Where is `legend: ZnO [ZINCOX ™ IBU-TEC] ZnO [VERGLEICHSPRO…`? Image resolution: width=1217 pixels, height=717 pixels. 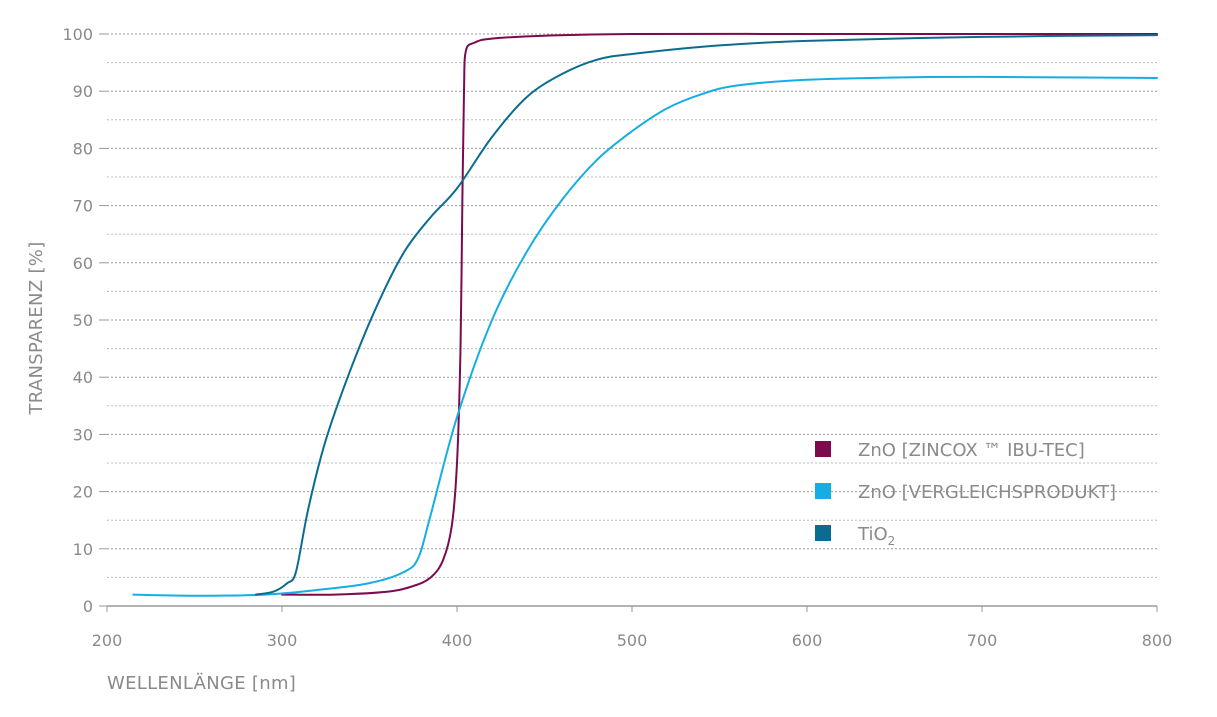
legend: ZnO [ZINCOX ™ IBU-TEC] ZnO [VERGLEICHSPRO… is located at coordinates (965, 494).